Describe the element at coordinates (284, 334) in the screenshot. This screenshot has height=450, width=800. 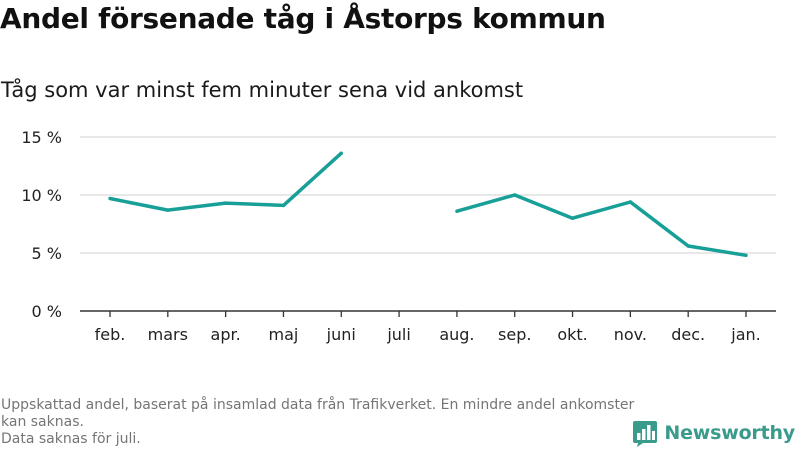
I see `x-tick-label: maj` at that location.